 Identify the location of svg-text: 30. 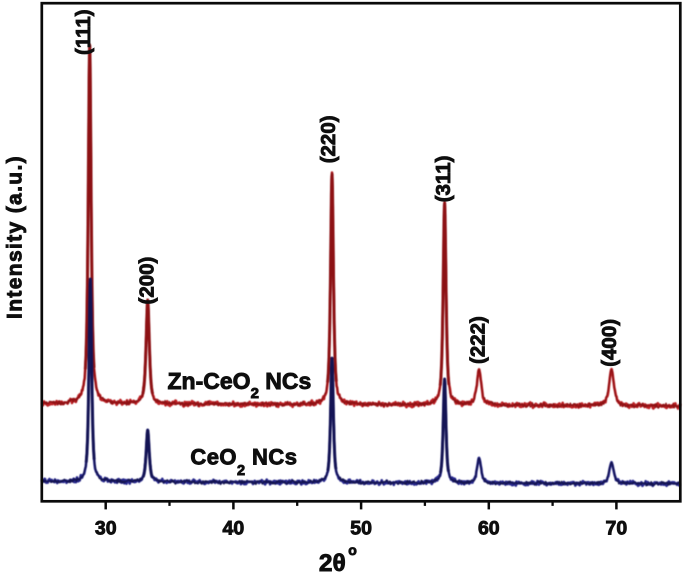
(106, 529).